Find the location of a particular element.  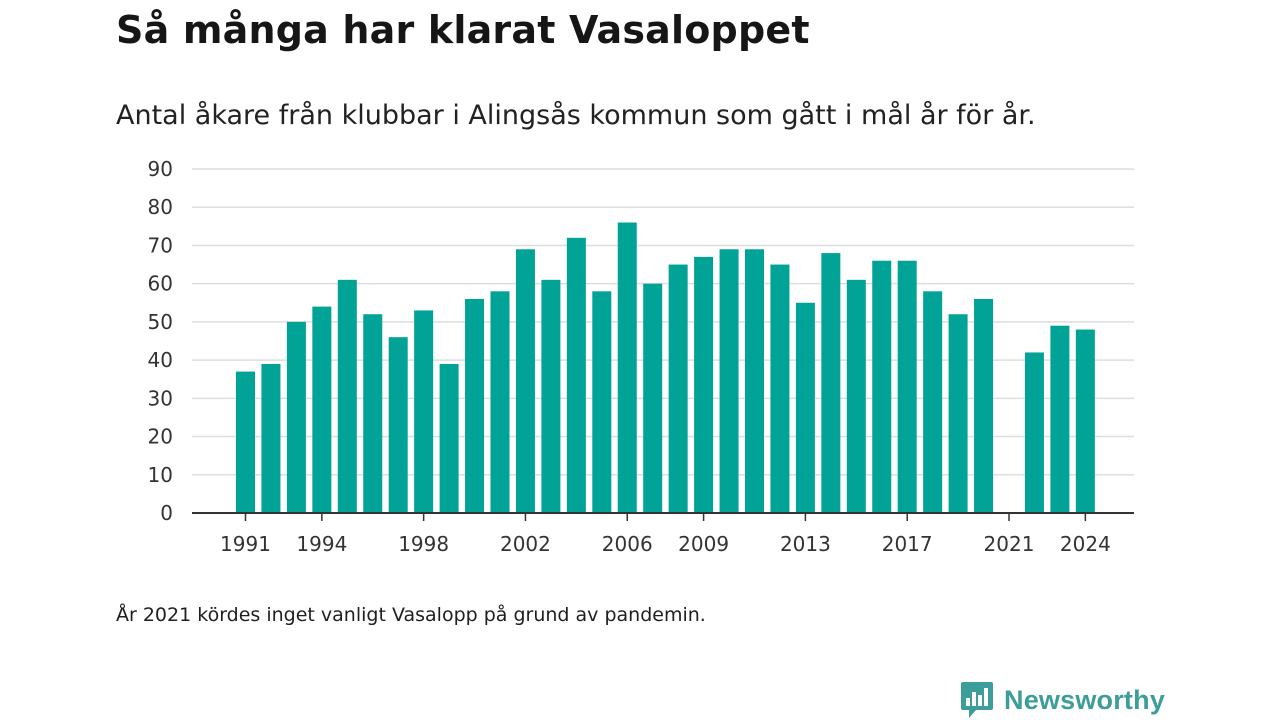

x-tick-label: 2009 is located at coordinates (703, 544).